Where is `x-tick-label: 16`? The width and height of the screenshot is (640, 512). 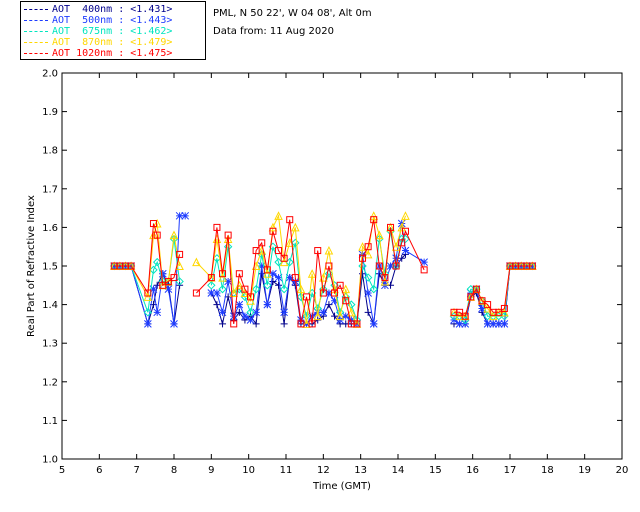
x-tick-label: 16 is located at coordinates (472, 470).